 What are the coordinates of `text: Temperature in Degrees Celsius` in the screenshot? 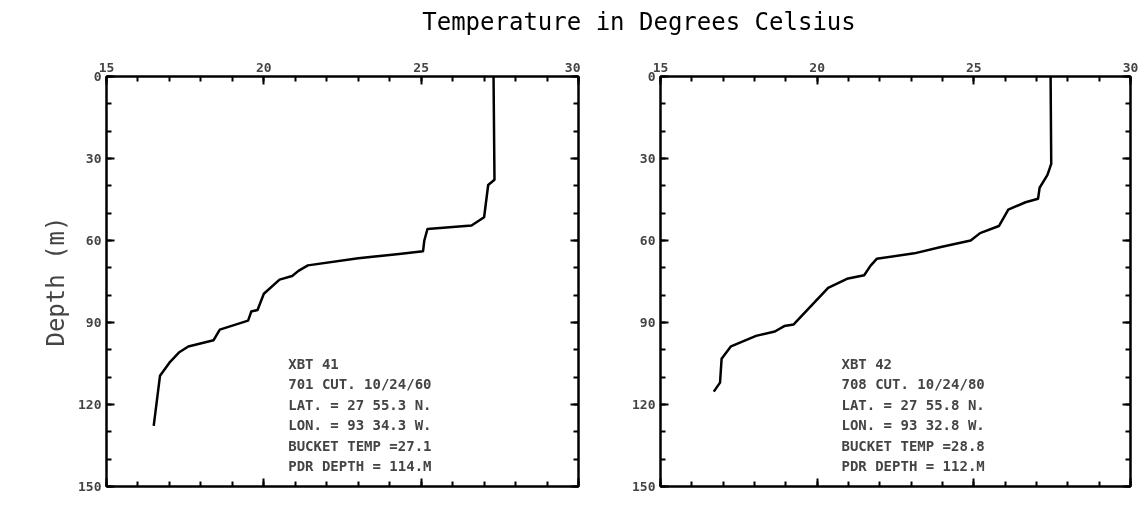 It's located at (639, 22).